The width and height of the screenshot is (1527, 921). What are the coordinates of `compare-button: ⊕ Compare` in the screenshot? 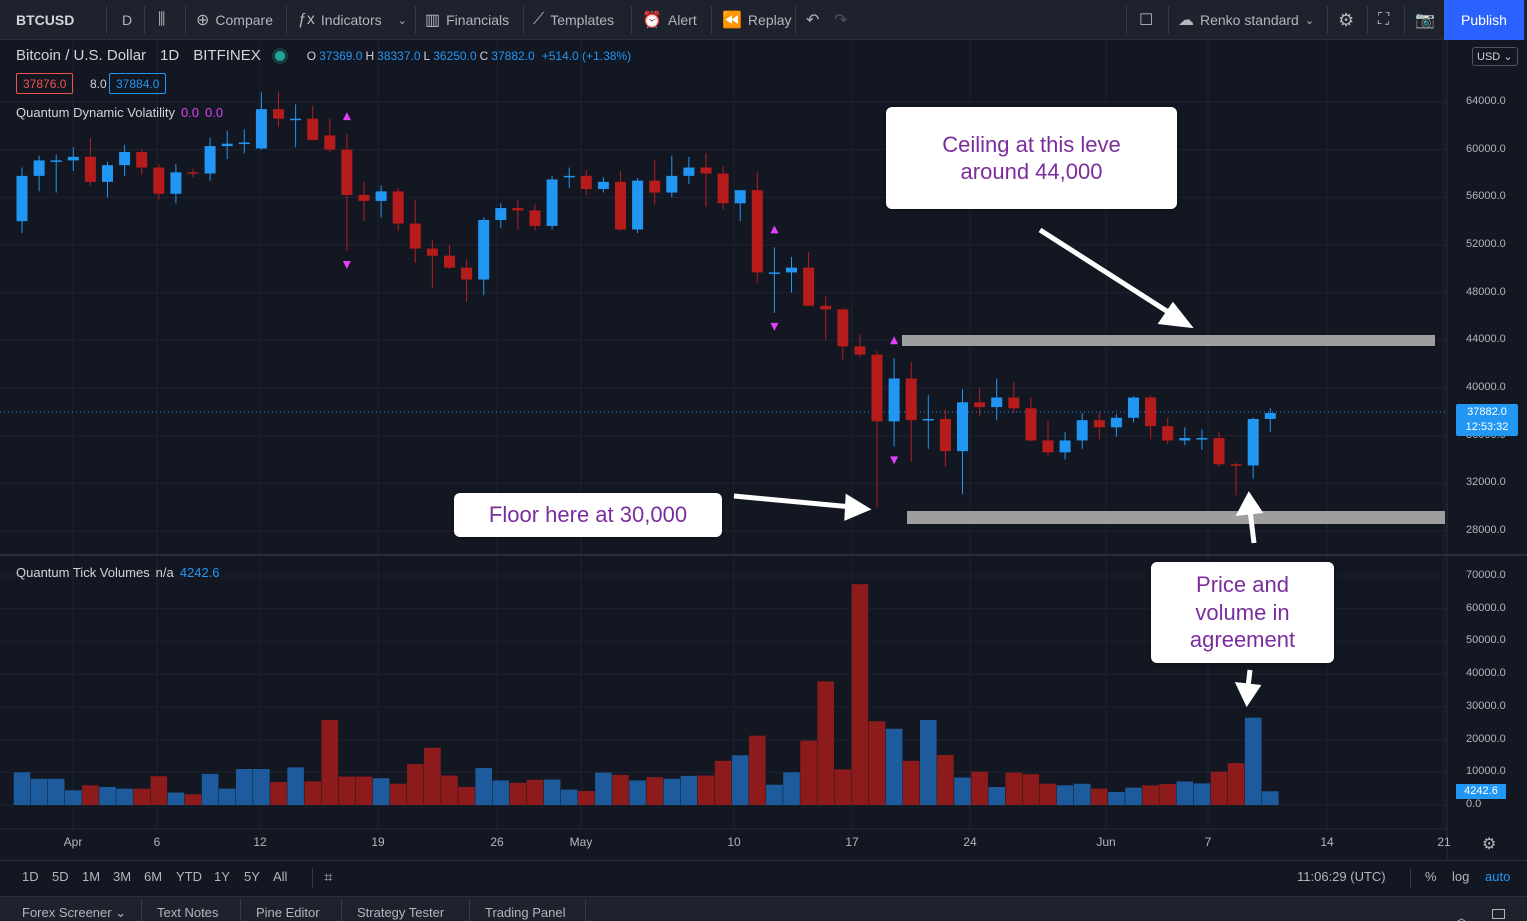 It's located at (234, 20).